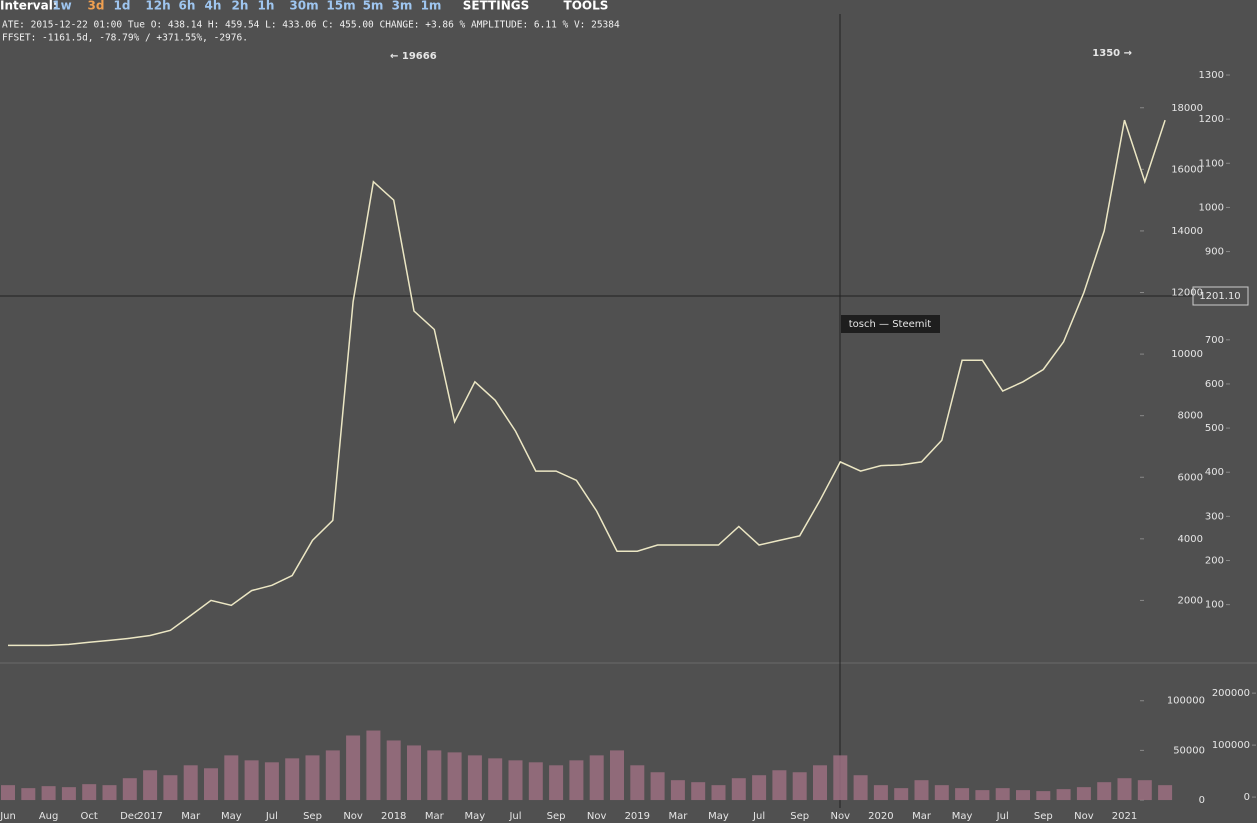 The image size is (1257, 823). I want to click on y-tick-label: 0, so click(1202, 800).